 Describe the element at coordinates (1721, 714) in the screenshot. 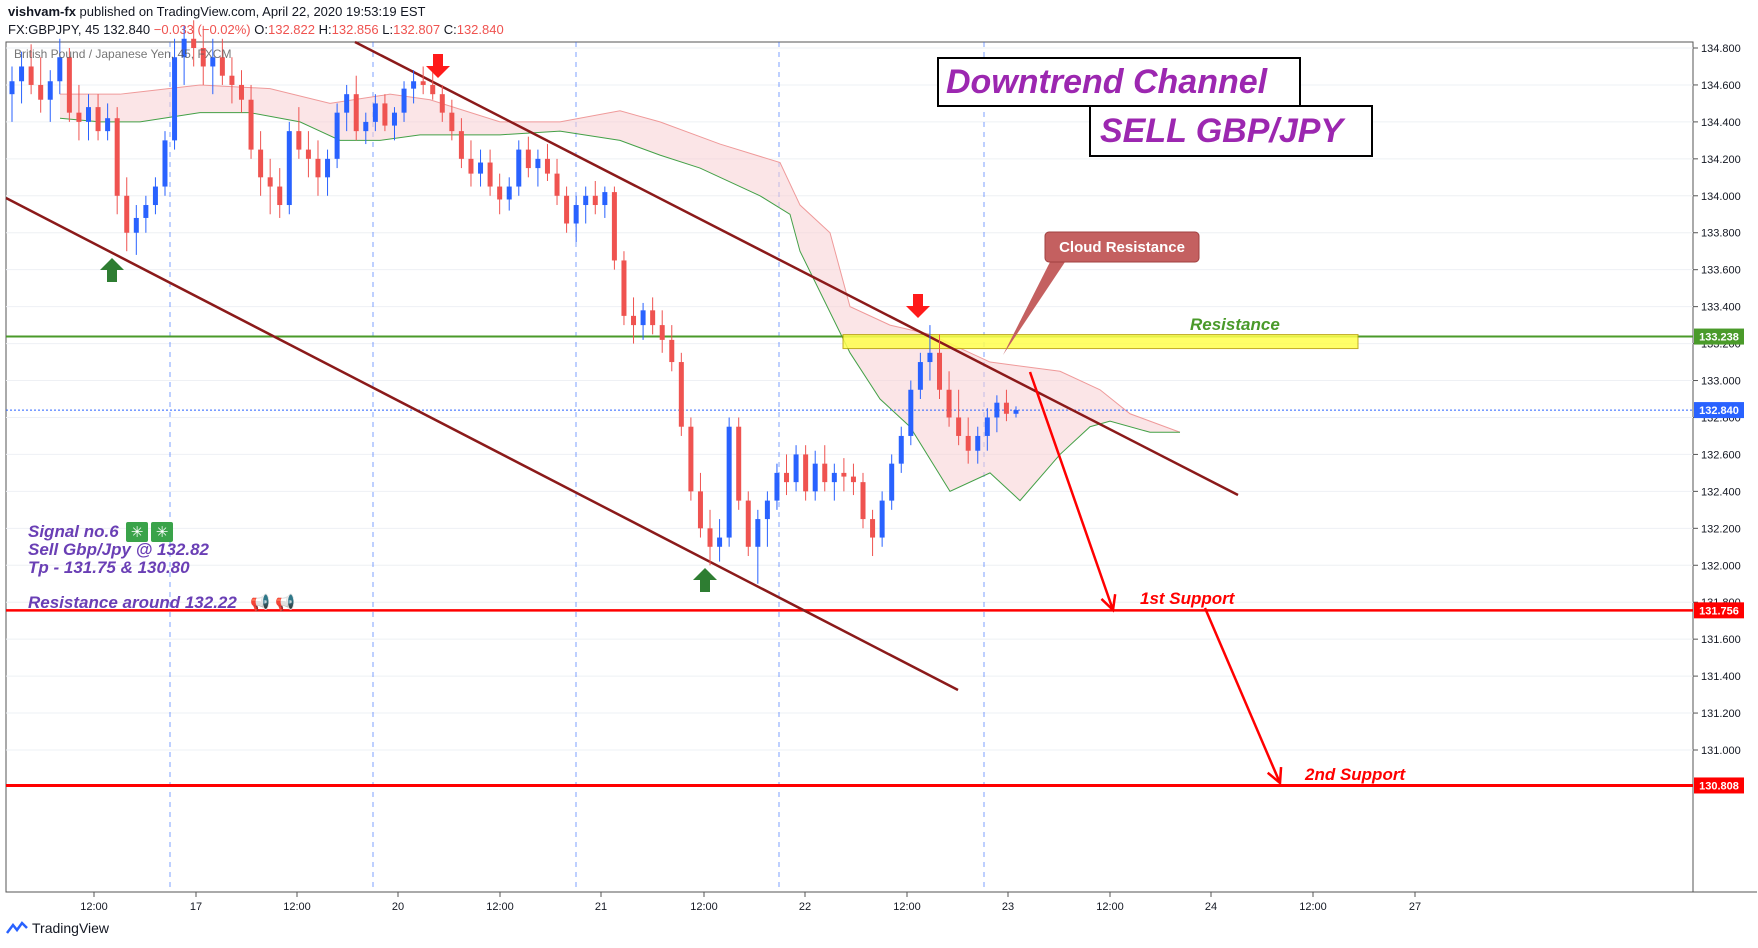

I see `price-tick-label: 131.200` at that location.